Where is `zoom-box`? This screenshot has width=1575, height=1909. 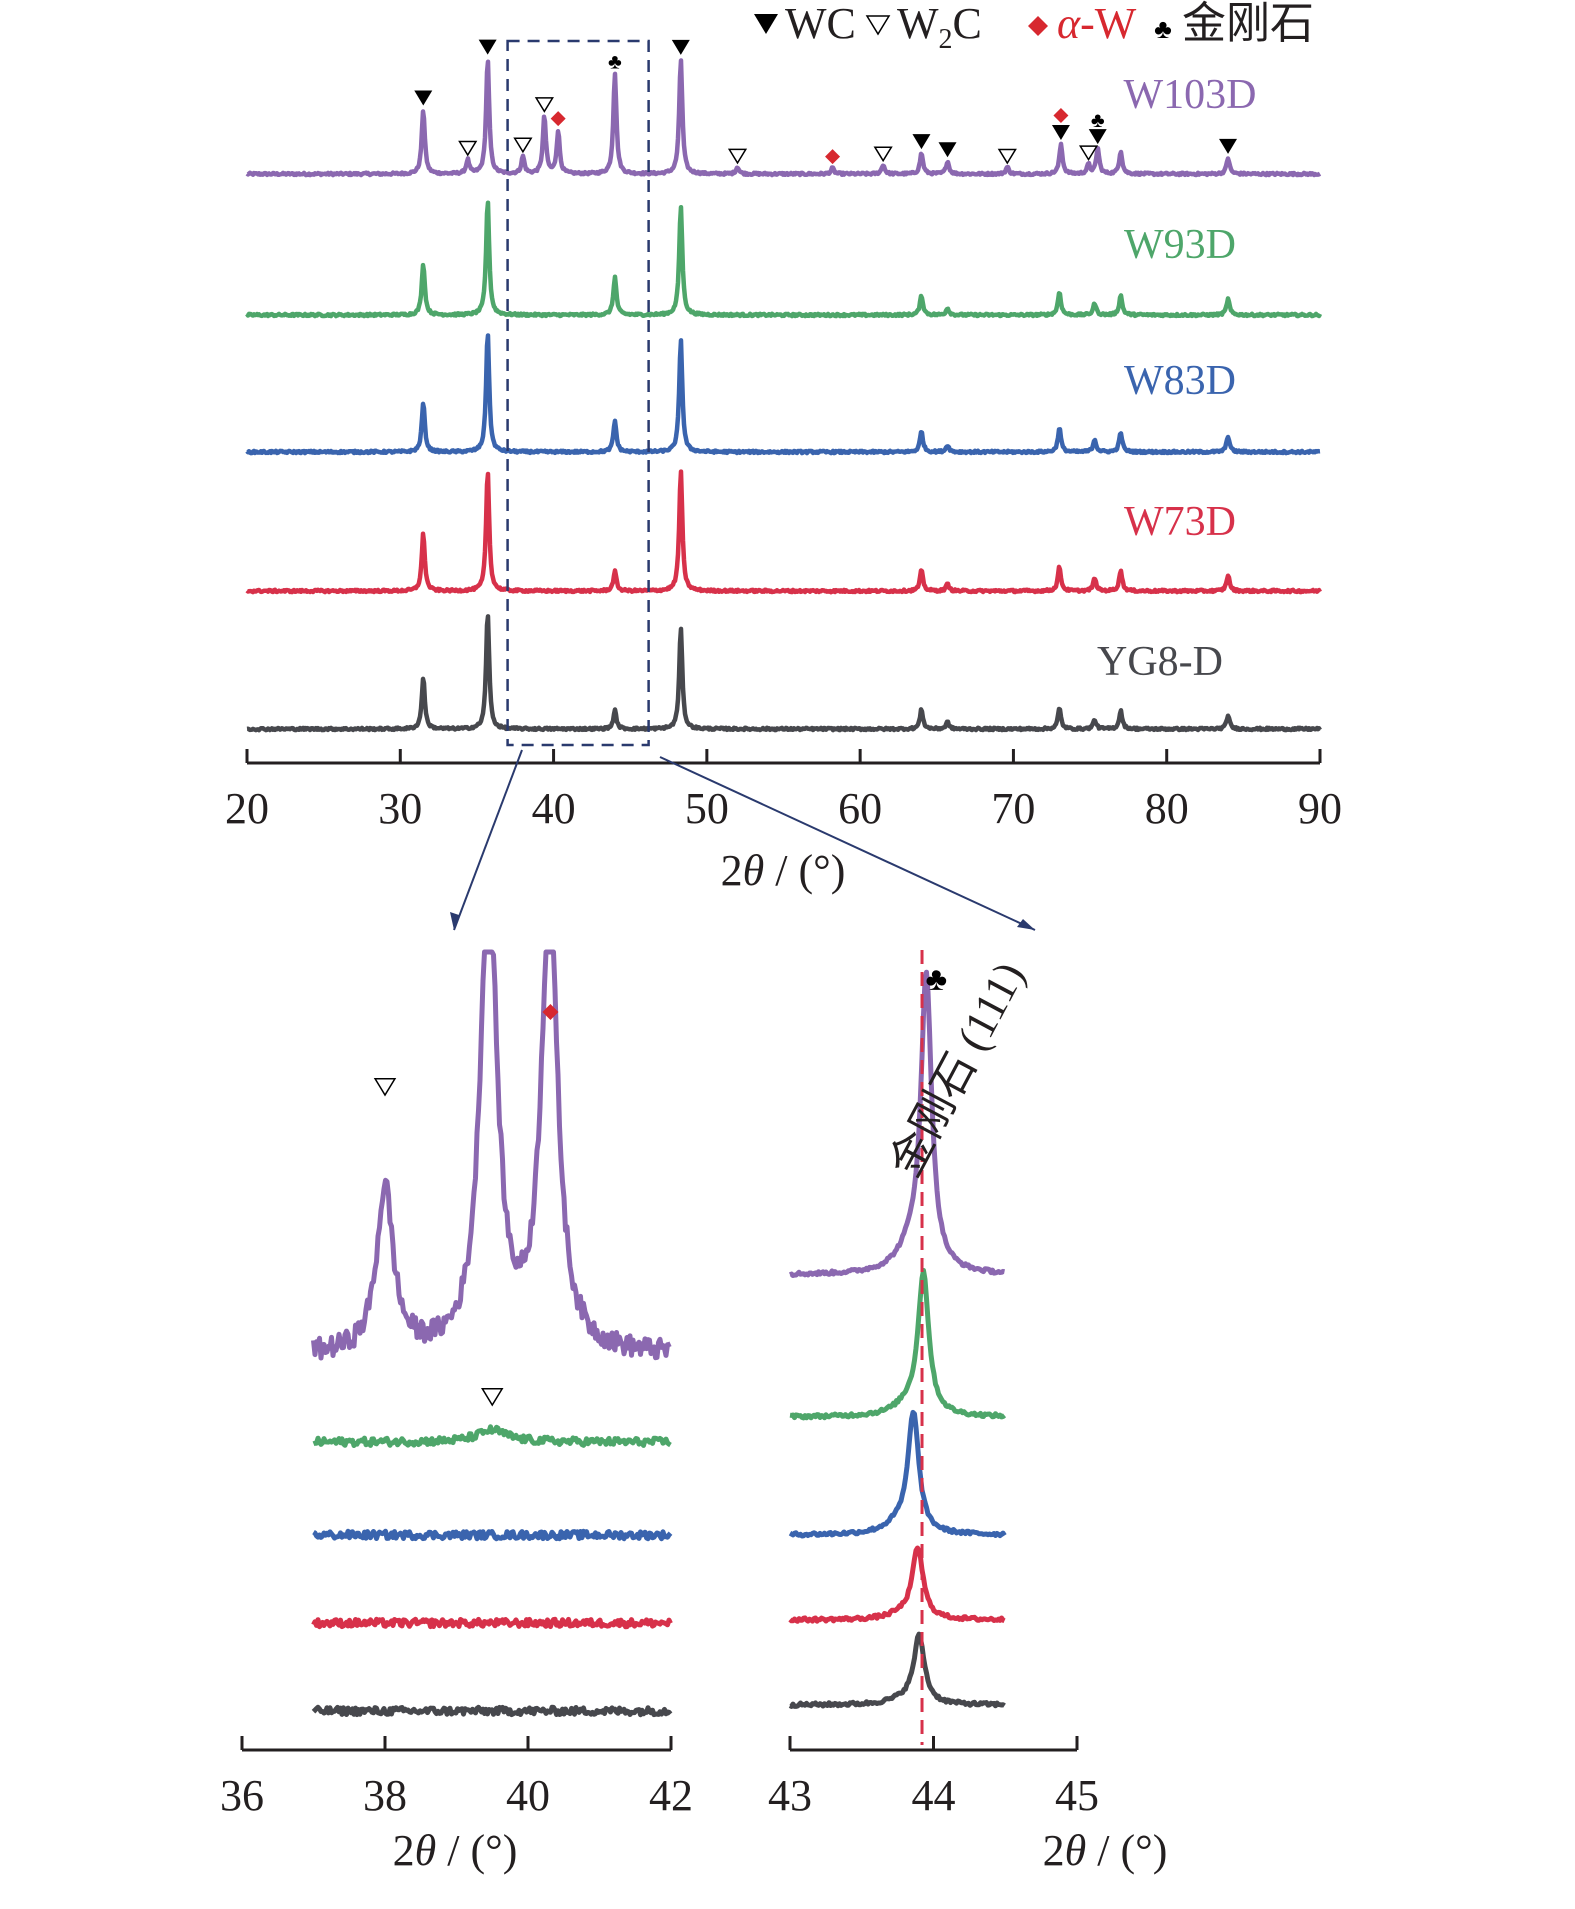 zoom-box is located at coordinates (578, 393).